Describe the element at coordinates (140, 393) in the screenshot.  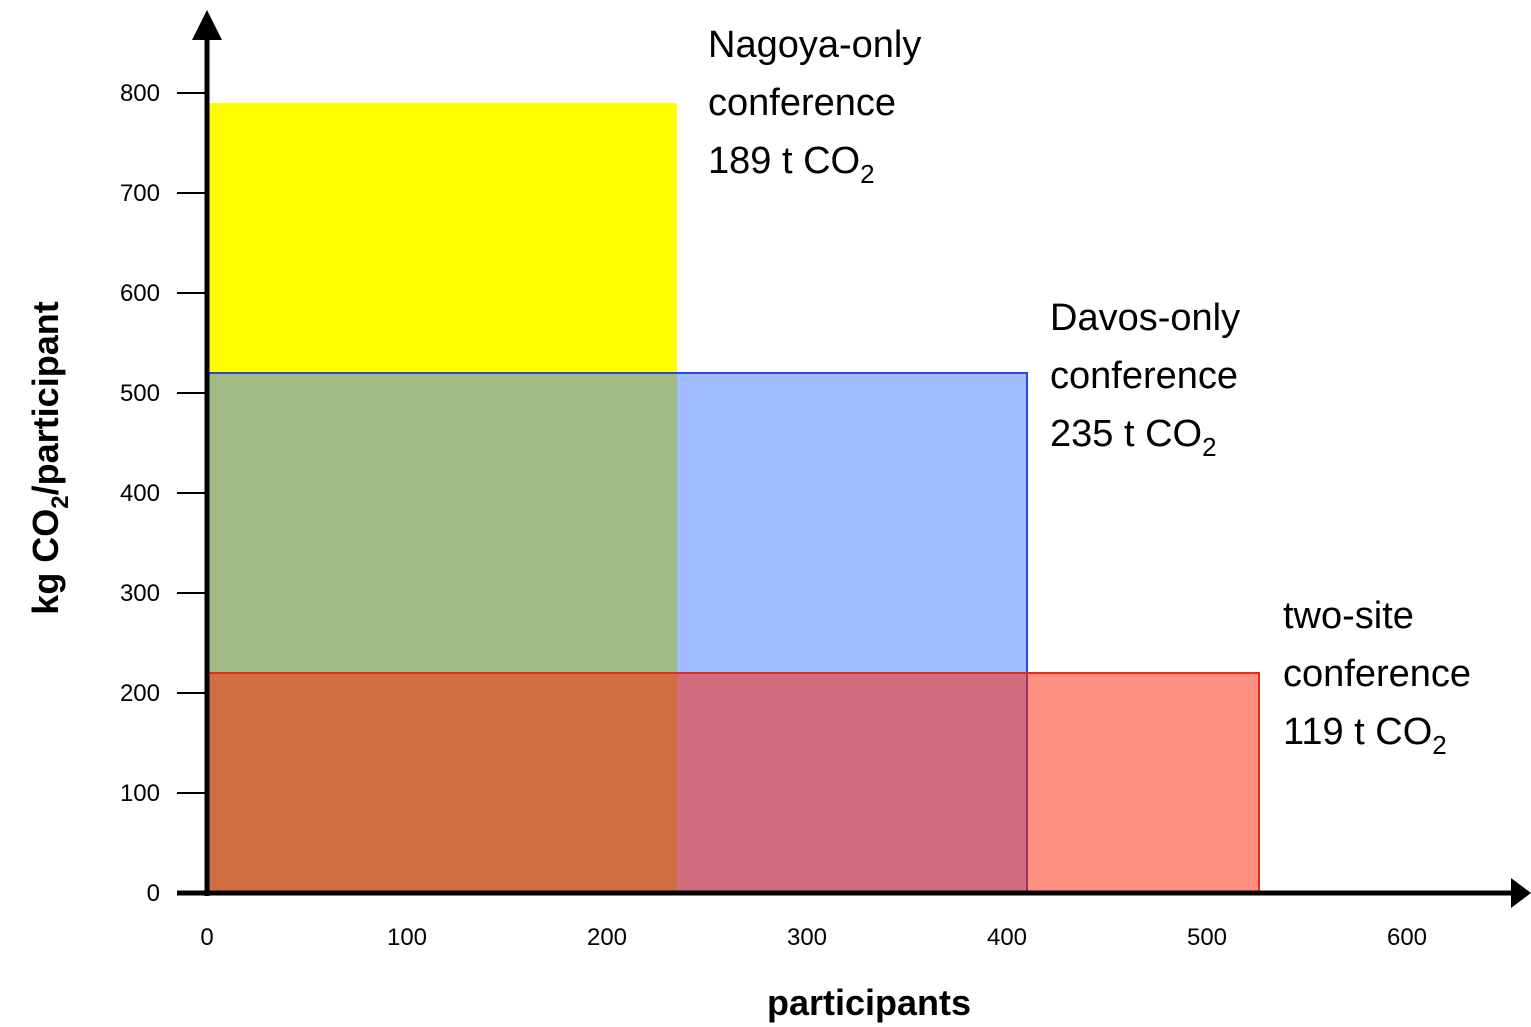
I see `y-tick-label: 500` at that location.